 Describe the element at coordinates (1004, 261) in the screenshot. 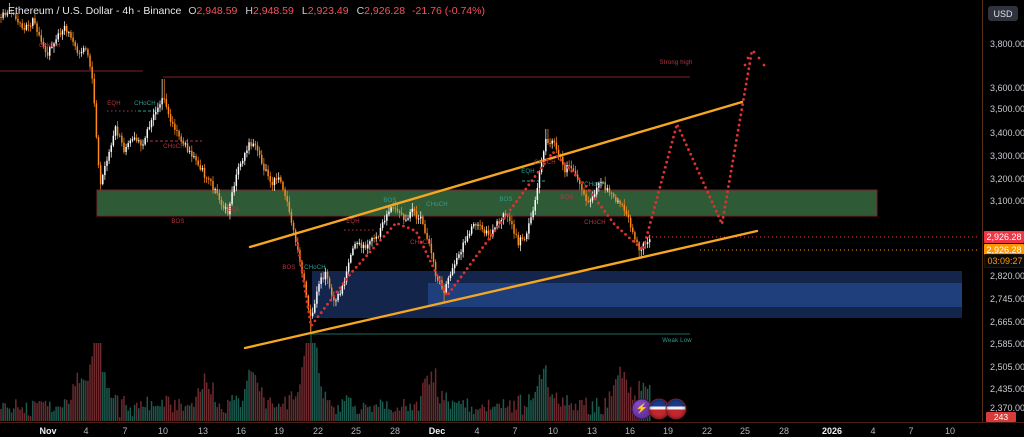

I see `bar-countdown-label: 03:09:27` at that location.